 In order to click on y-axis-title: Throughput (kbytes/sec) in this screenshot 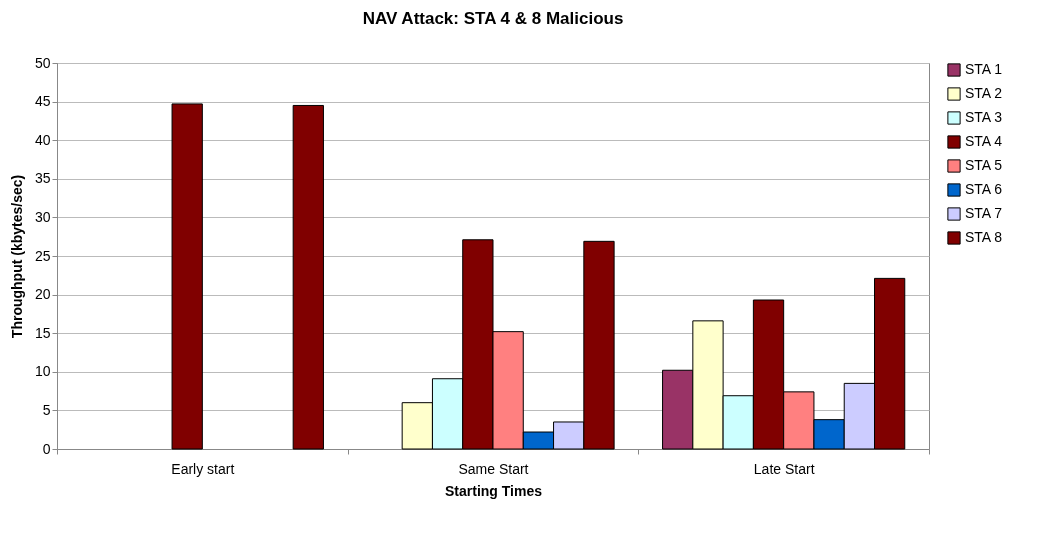, I will do `click(16, 256)`.